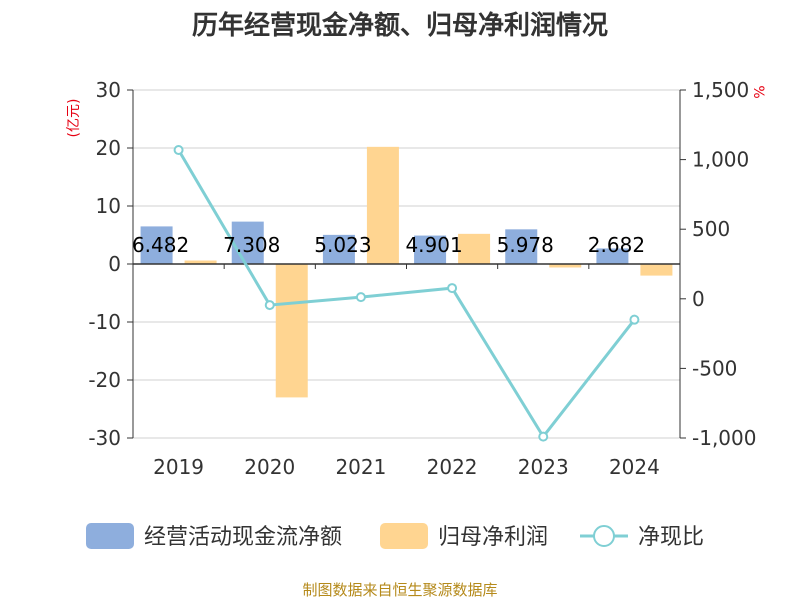 This screenshot has height=600, width=800. Describe the element at coordinates (108, 90) in the screenshot. I see `left-tick-label: 30` at that location.